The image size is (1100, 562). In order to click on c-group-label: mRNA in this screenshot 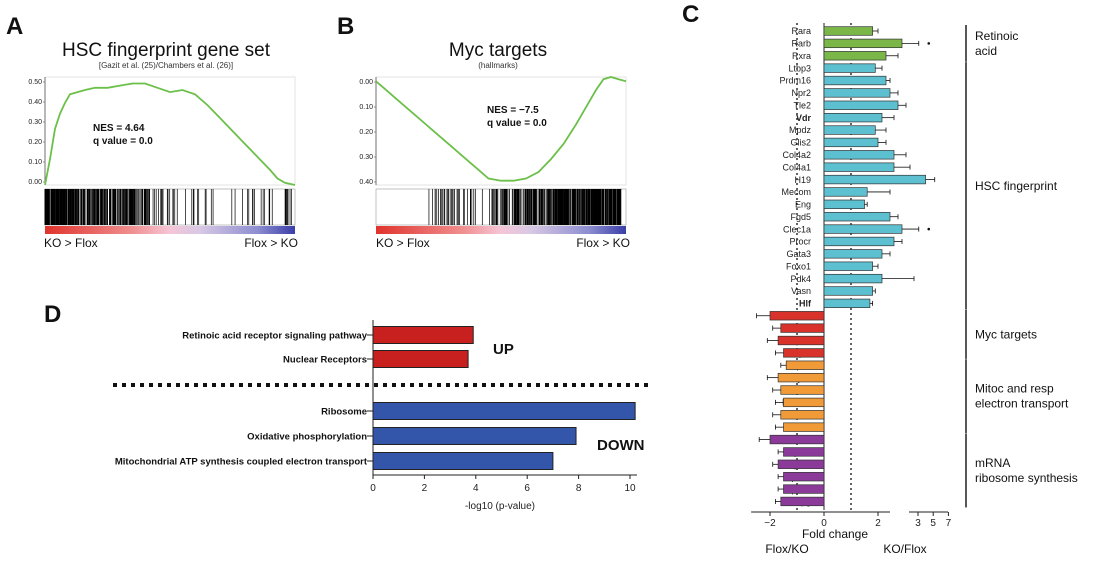, I will do `click(992, 463)`.